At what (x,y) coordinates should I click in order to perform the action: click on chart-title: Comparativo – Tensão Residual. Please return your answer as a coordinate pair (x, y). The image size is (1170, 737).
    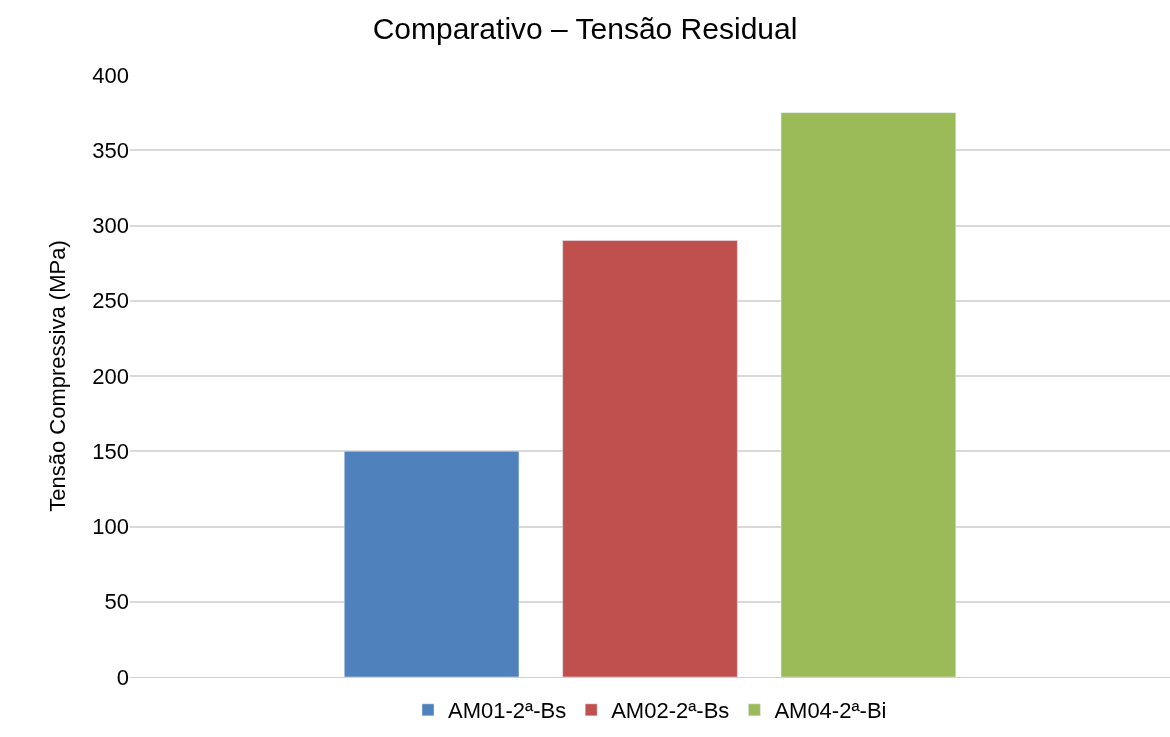
    Looking at the image, I should click on (585, 29).